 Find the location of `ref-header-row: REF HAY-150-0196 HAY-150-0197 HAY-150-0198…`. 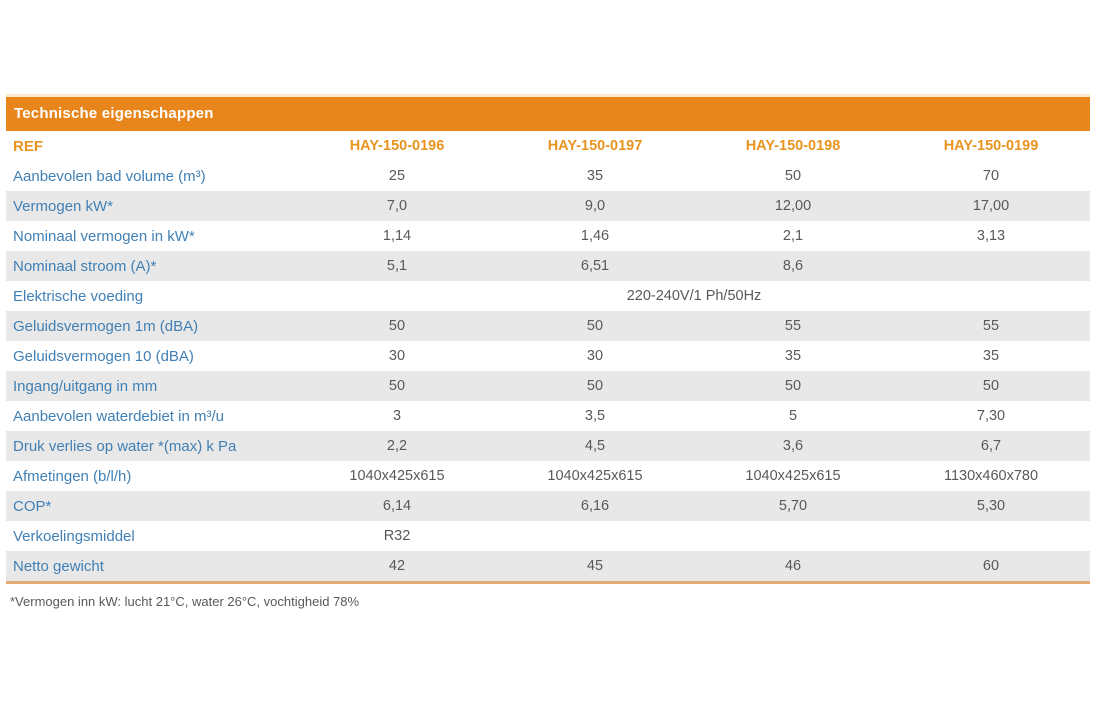

ref-header-row: REF HAY-150-0196 HAY-150-0197 HAY-150-0198… is located at coordinates (548, 146).